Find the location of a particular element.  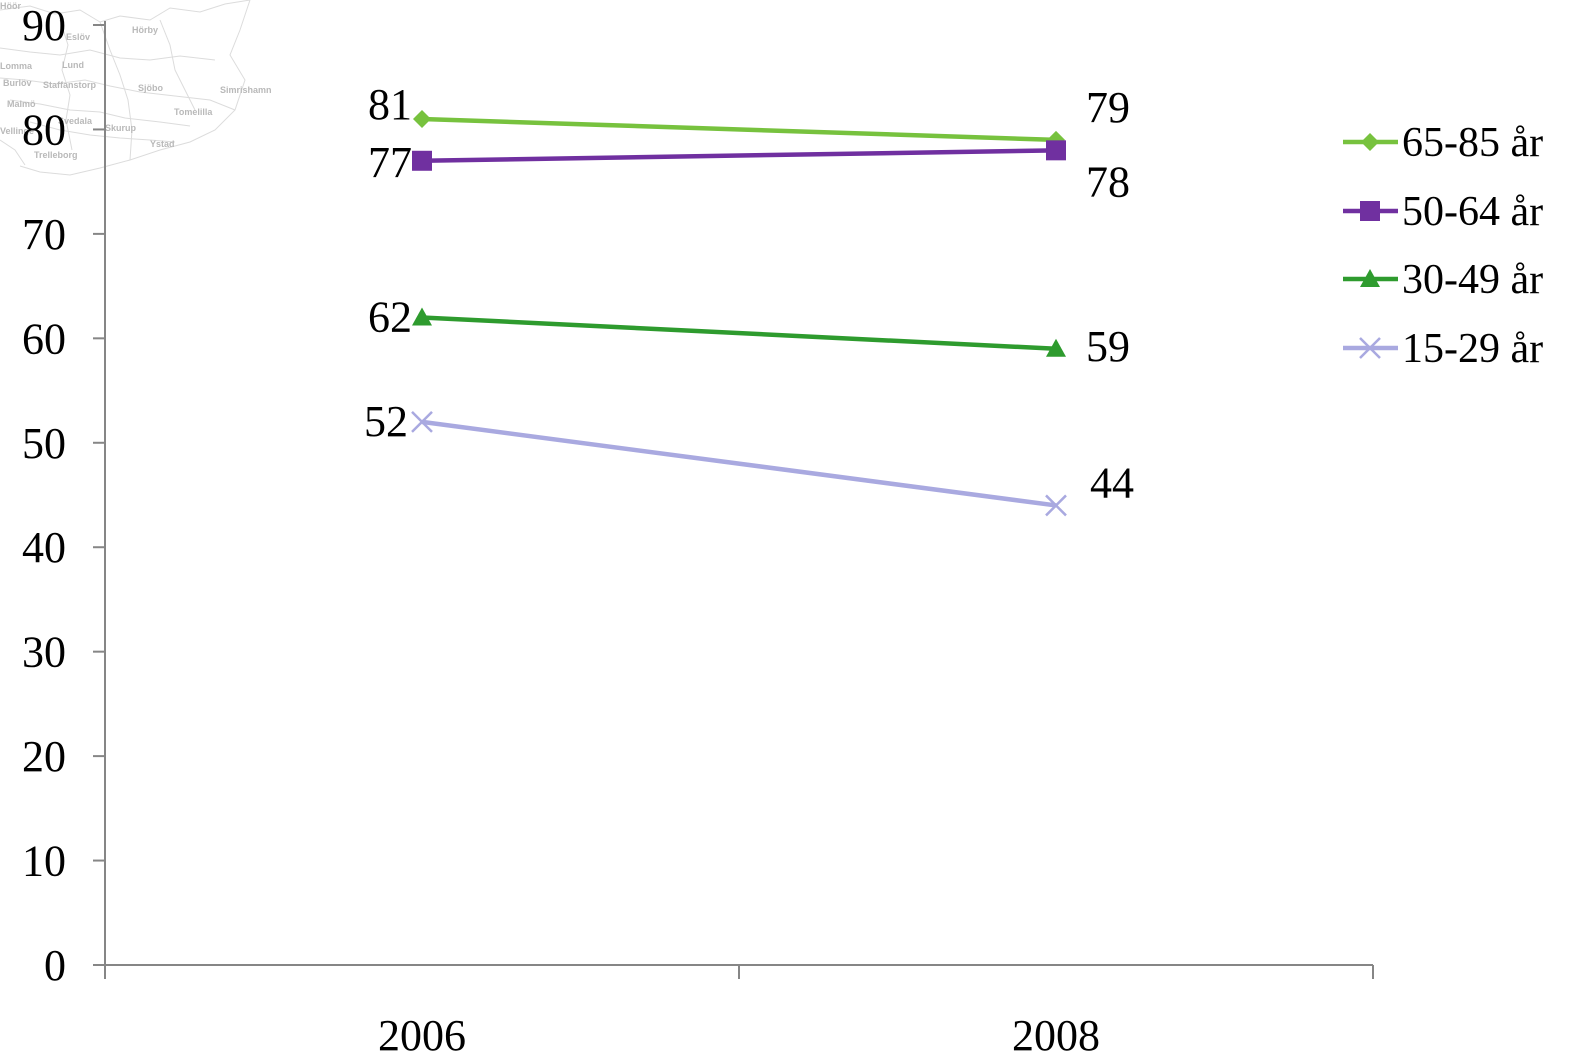

map-place-label: Hörby is located at coordinates (145, 30).